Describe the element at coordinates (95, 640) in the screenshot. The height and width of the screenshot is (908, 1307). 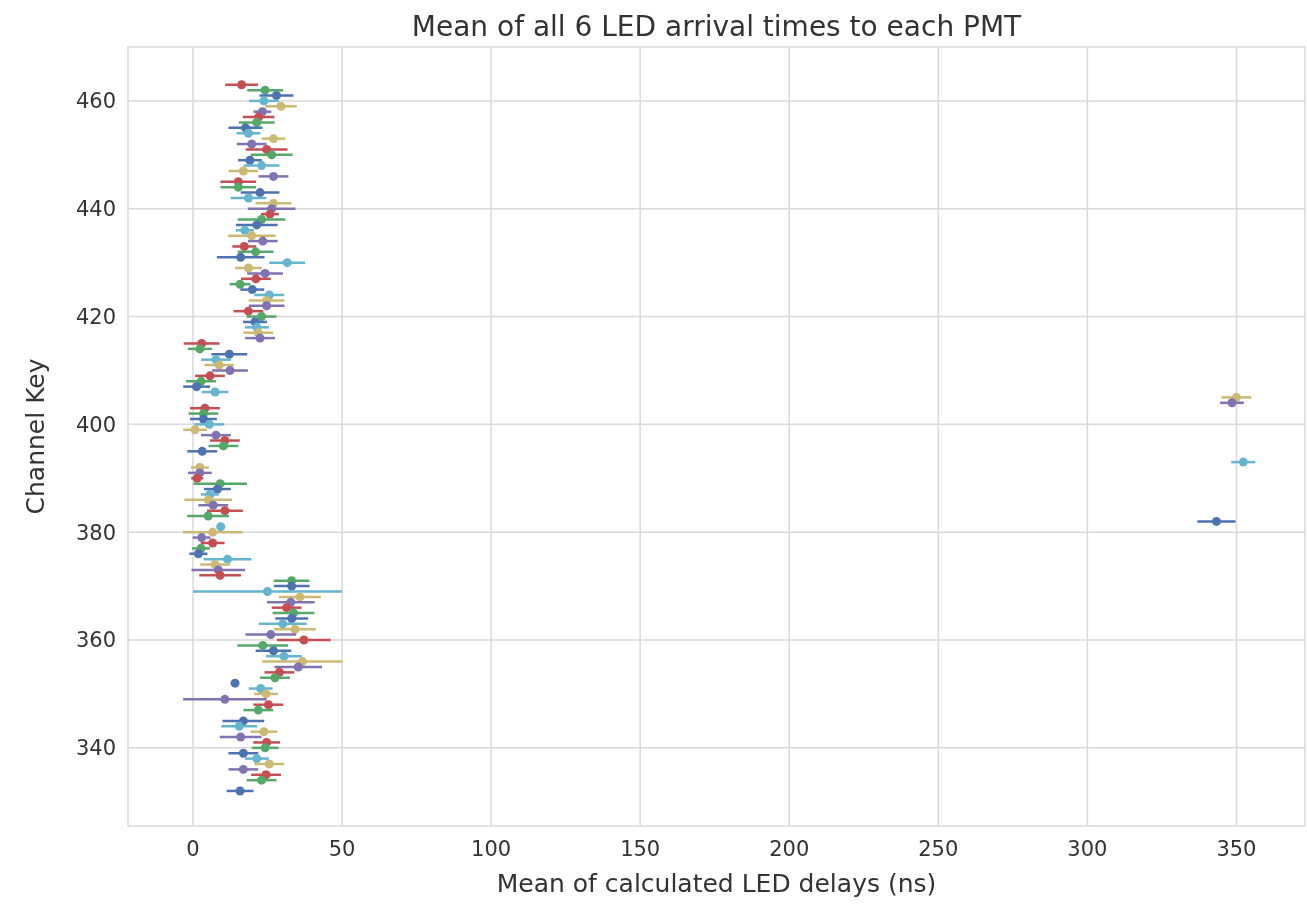
I see `y-tick-label: 360` at that location.